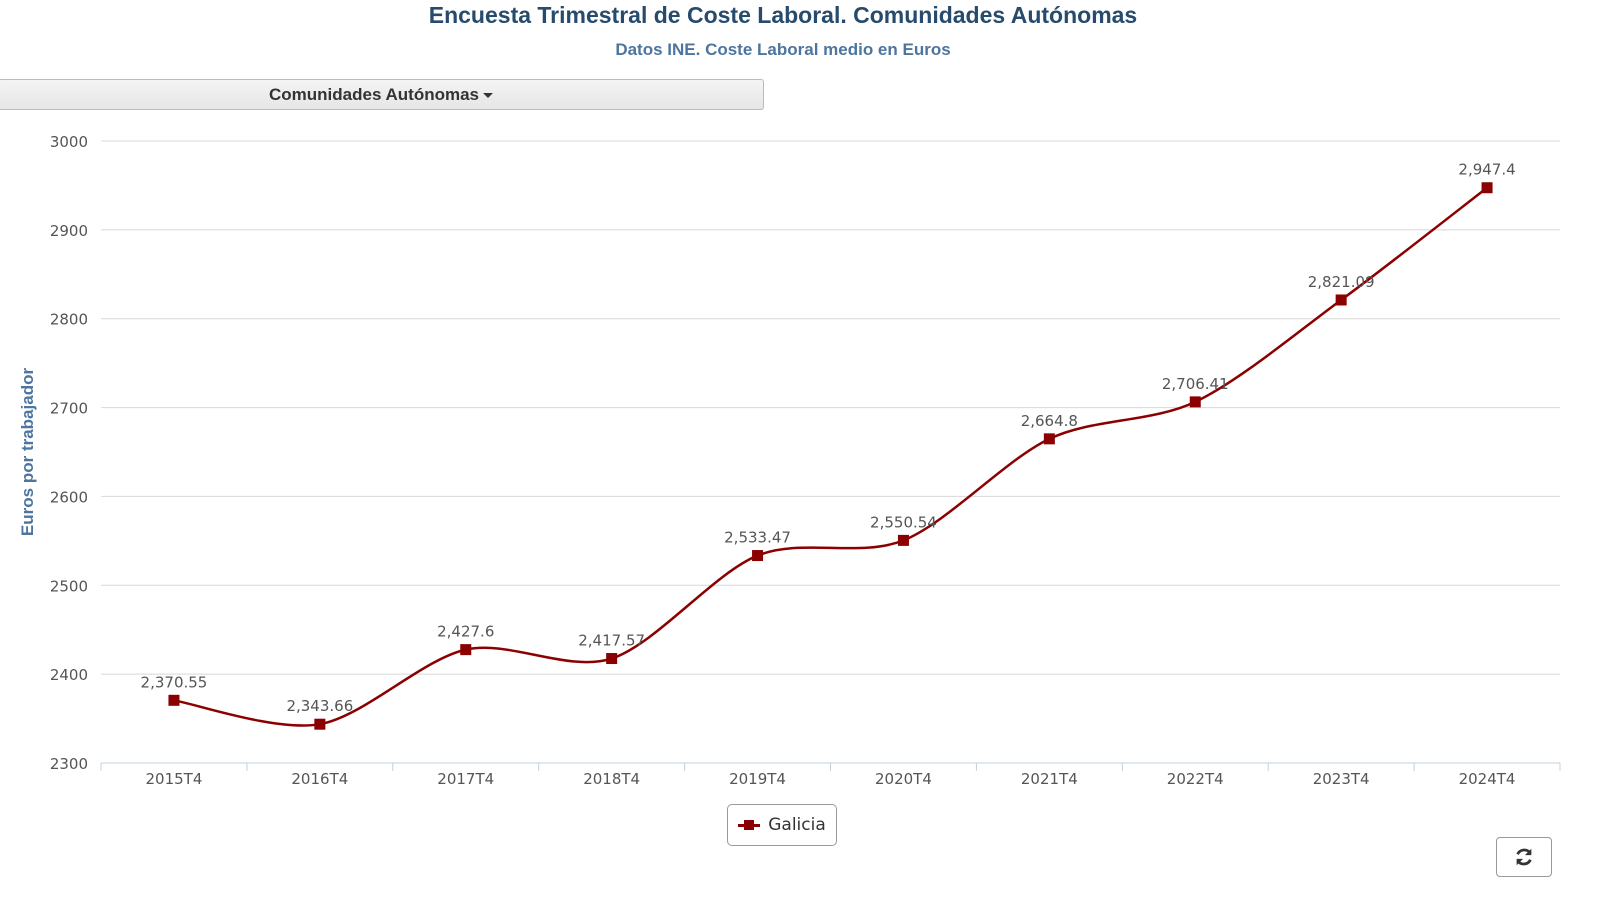 The image size is (1600, 900). Describe the element at coordinates (374, 94) in the screenshot. I see `dropdown-label: Comunidades Autónomas` at that location.